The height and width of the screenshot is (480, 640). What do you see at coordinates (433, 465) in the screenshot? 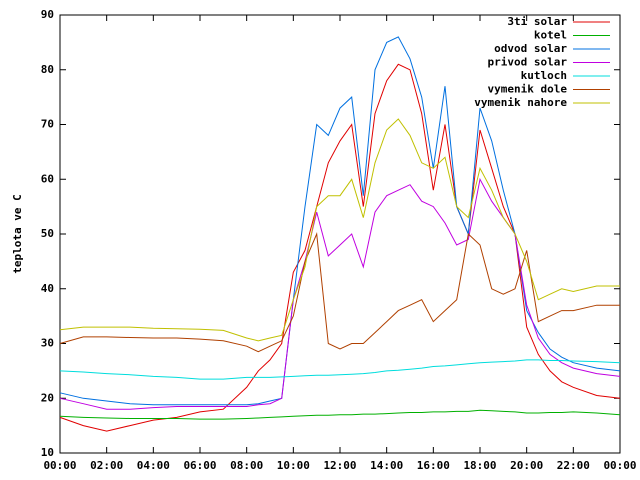
I see `x-tick-label: 16:00` at bounding box center [433, 465].